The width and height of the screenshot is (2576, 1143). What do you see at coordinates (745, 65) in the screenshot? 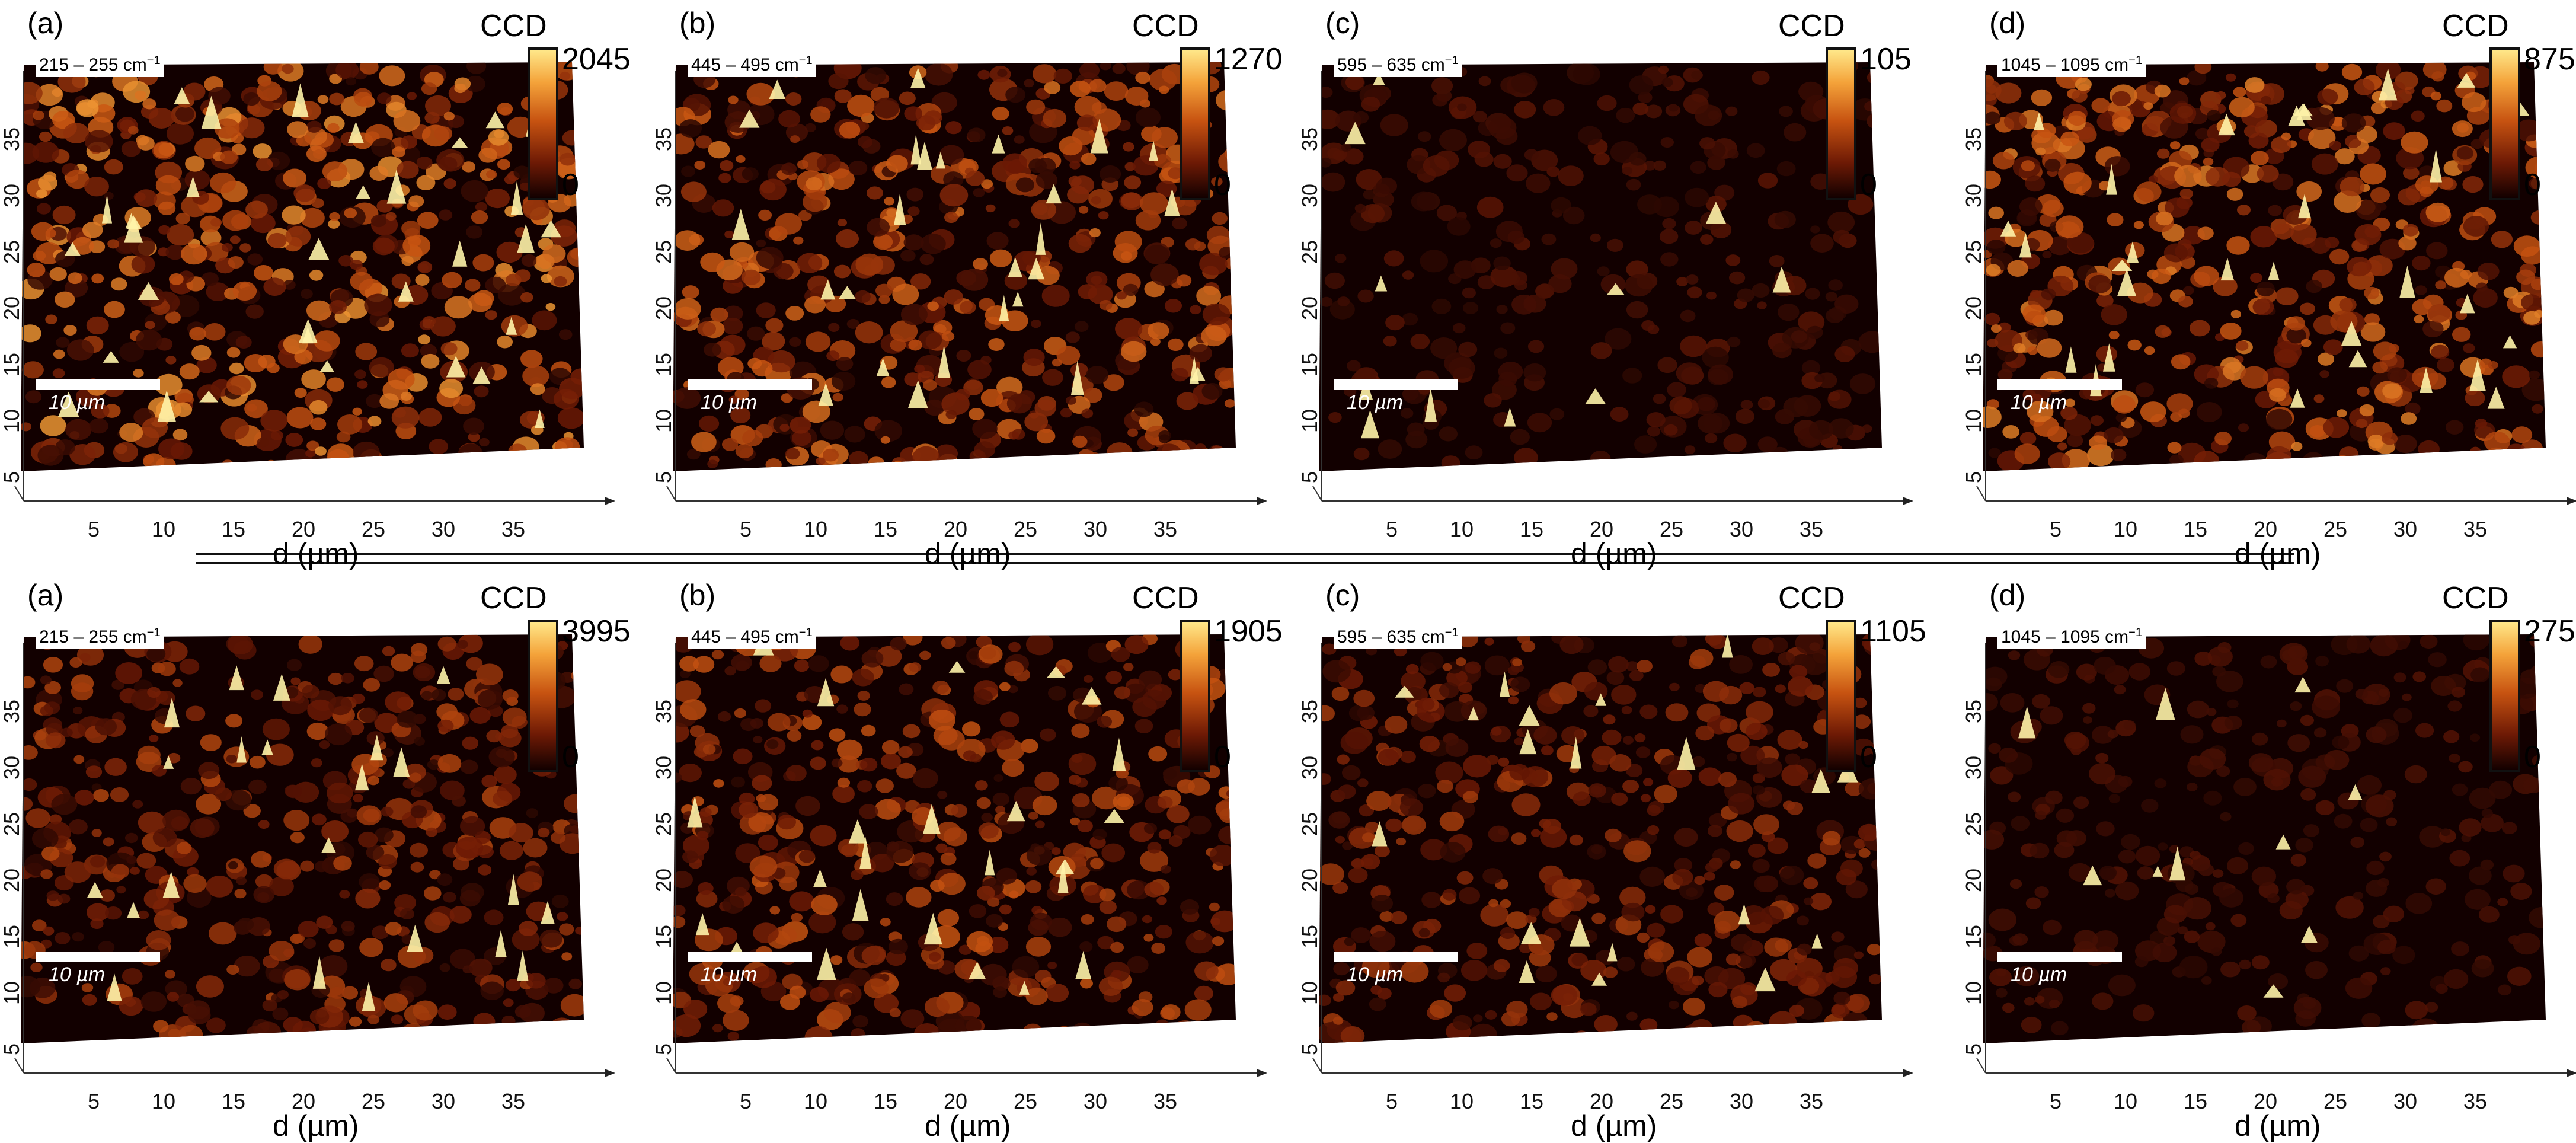
I see `range-text: 445 – 495 cm` at bounding box center [745, 65].